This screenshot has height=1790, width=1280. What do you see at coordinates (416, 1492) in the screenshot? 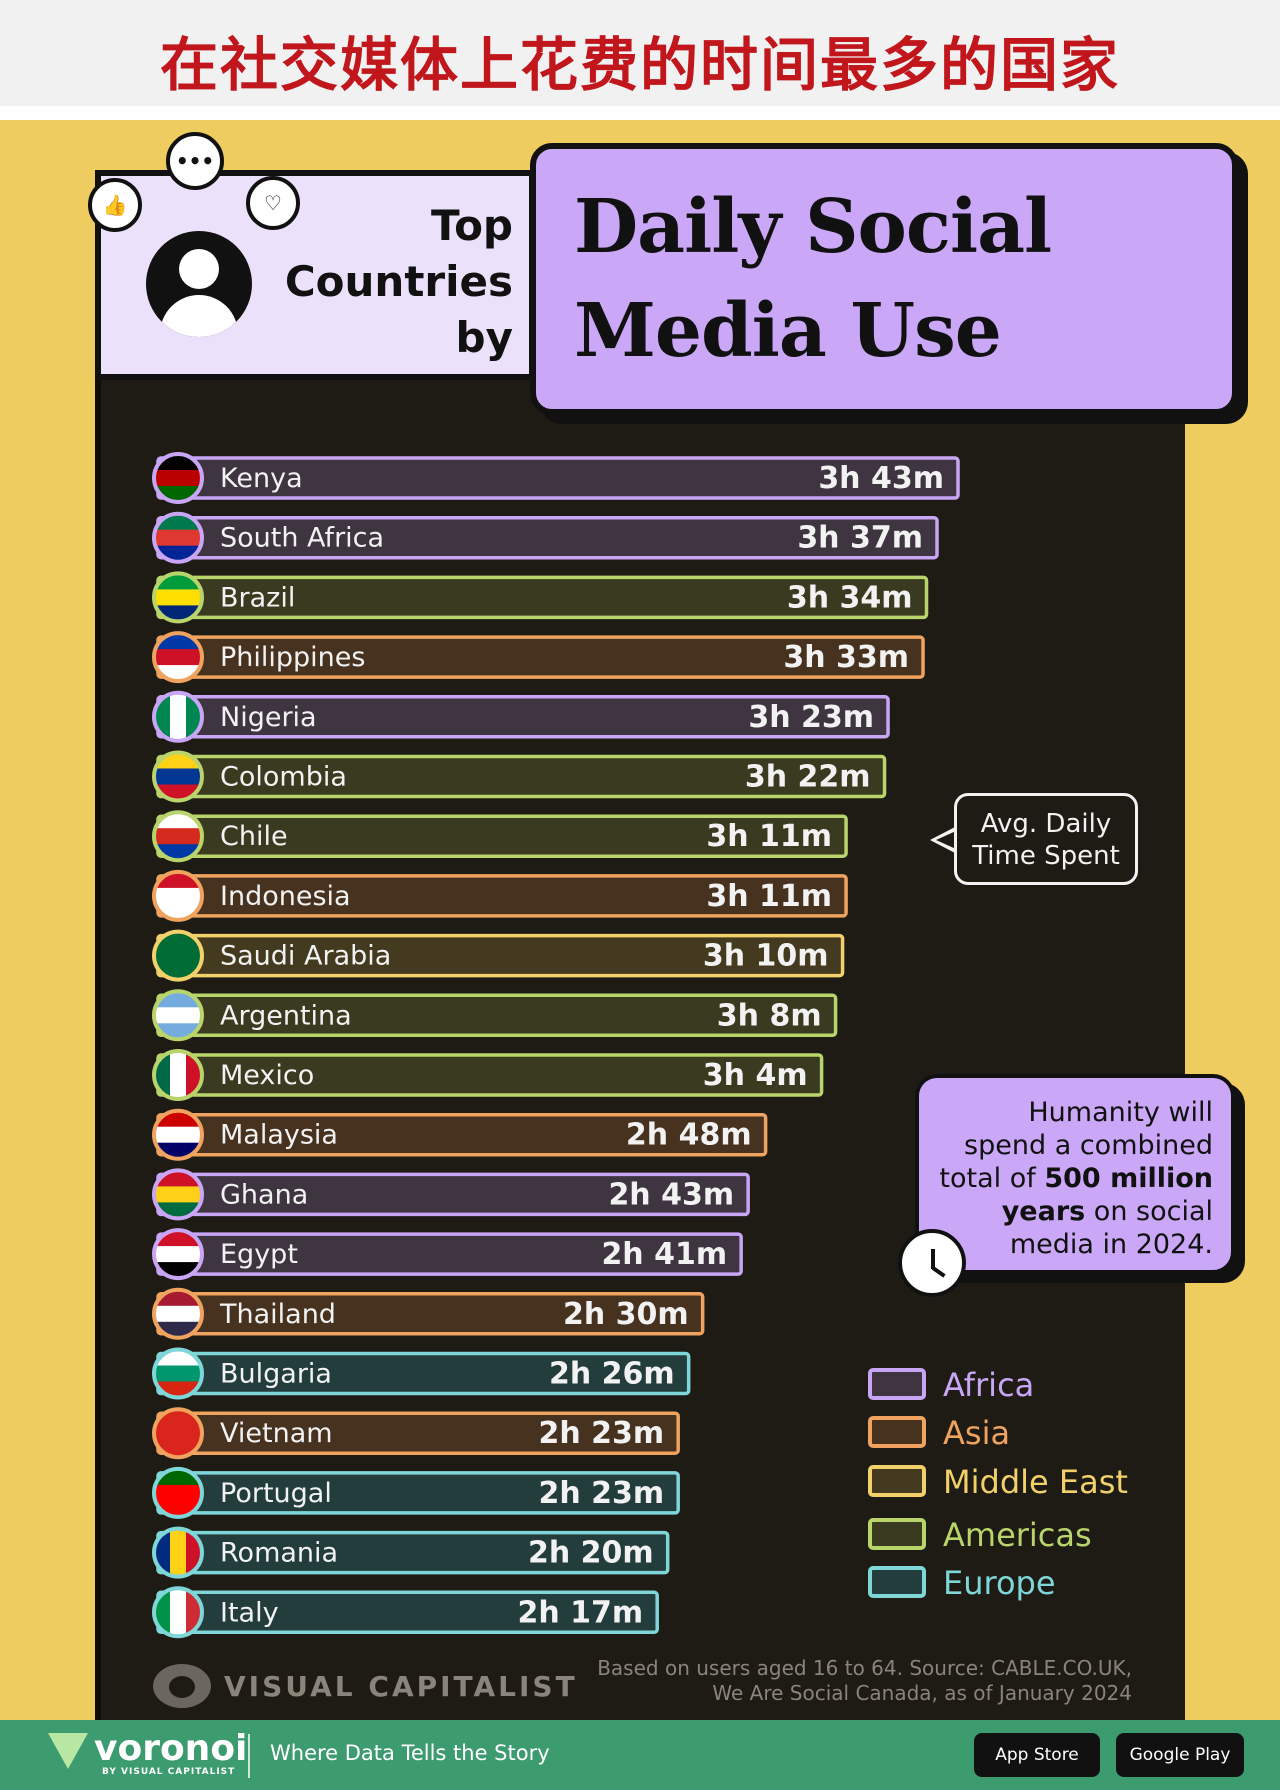
I see `bar-row: Portugal 2h 23m` at bounding box center [416, 1492].